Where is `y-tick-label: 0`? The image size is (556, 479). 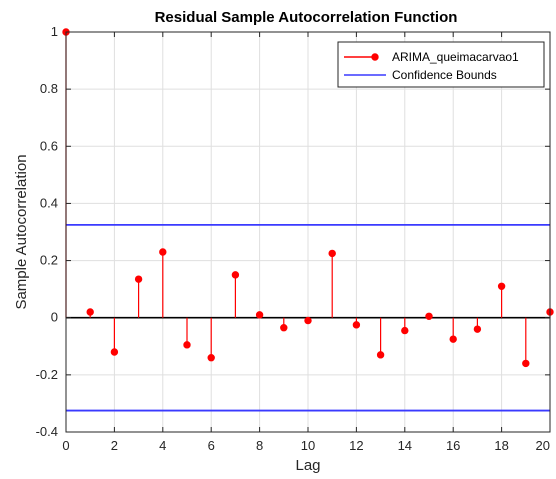
y-tick-label: 0 is located at coordinates (54, 317).